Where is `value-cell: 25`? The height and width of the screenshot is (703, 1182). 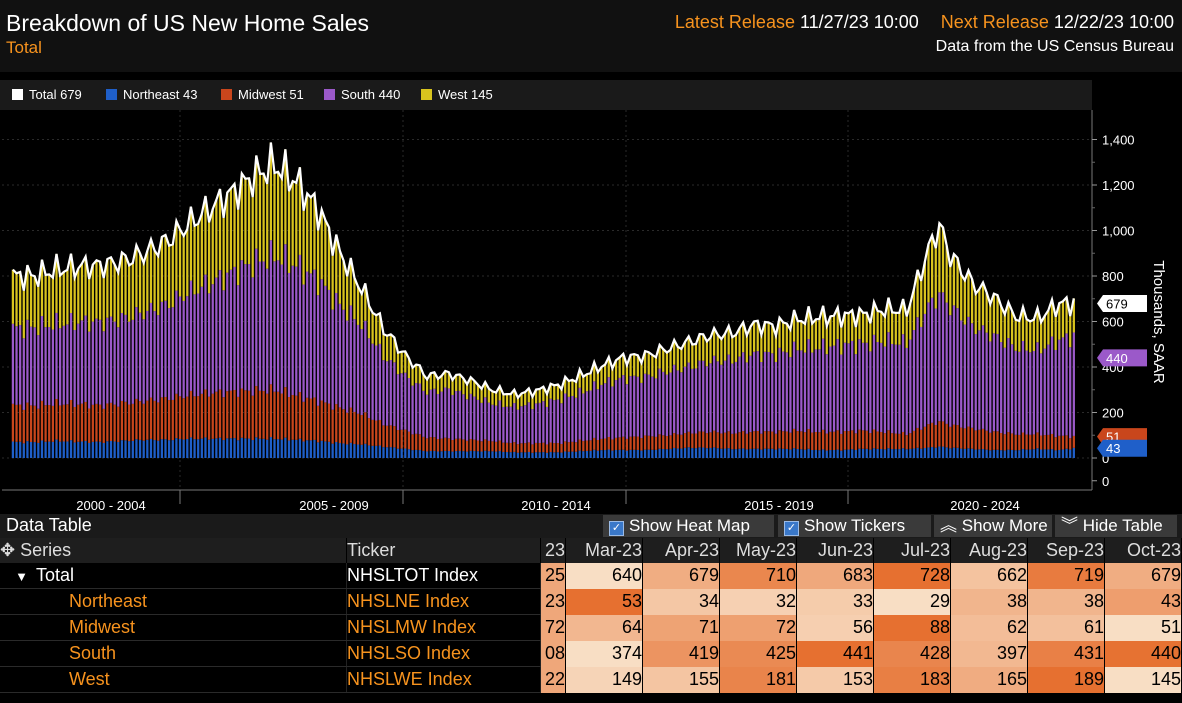
value-cell: 25 is located at coordinates (553, 576).